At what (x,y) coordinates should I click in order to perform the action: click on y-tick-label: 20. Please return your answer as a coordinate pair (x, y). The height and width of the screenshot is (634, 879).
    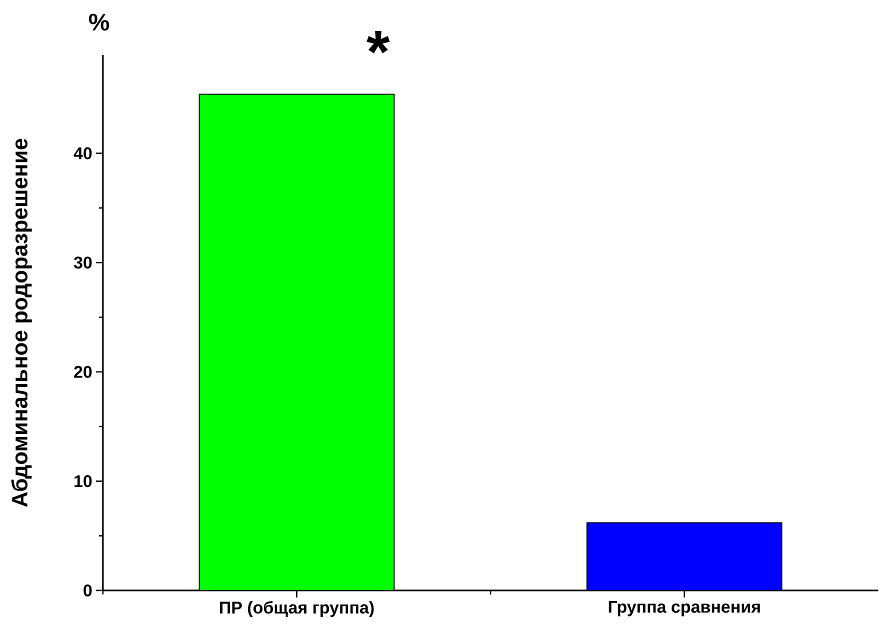
    Looking at the image, I should click on (83, 372).